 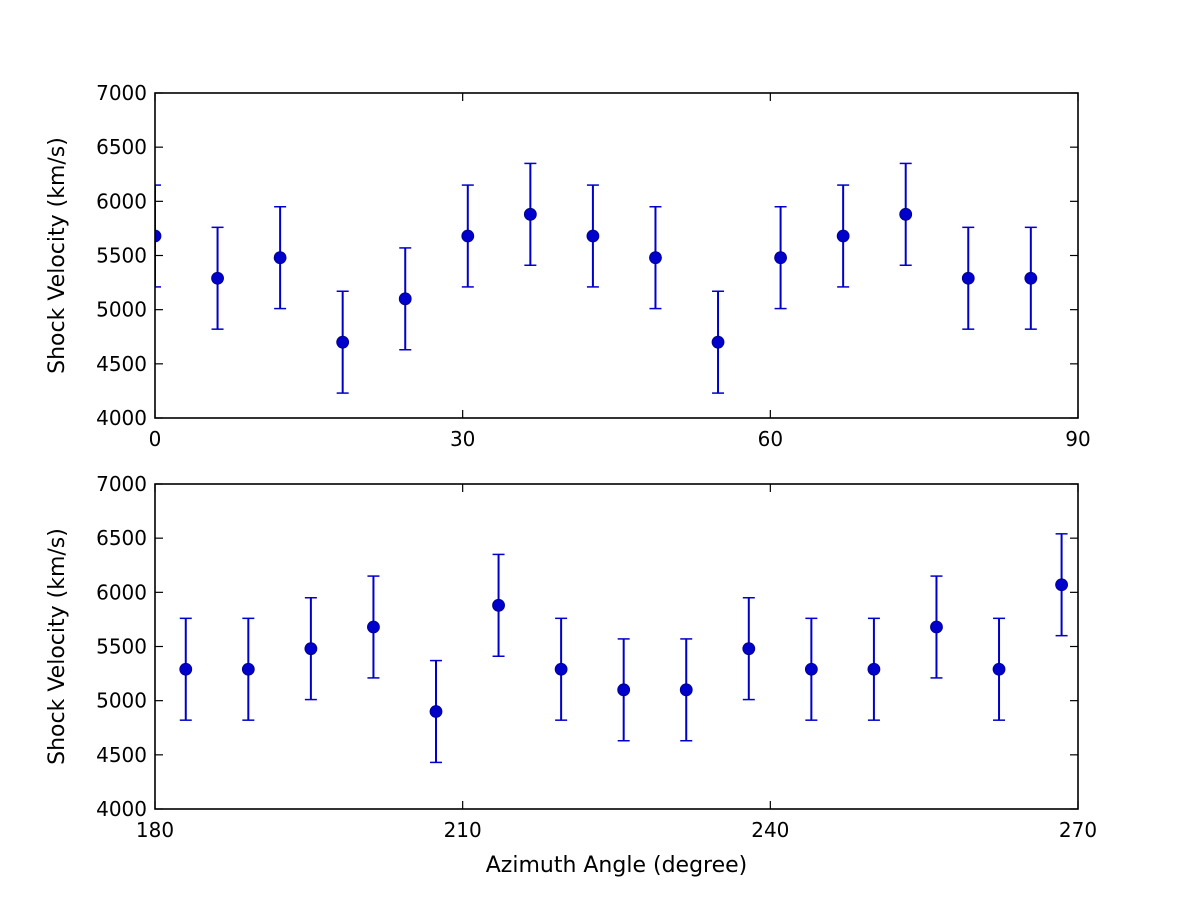 What do you see at coordinates (462, 439) in the screenshot?
I see `top-x-tick-label: 30` at bounding box center [462, 439].